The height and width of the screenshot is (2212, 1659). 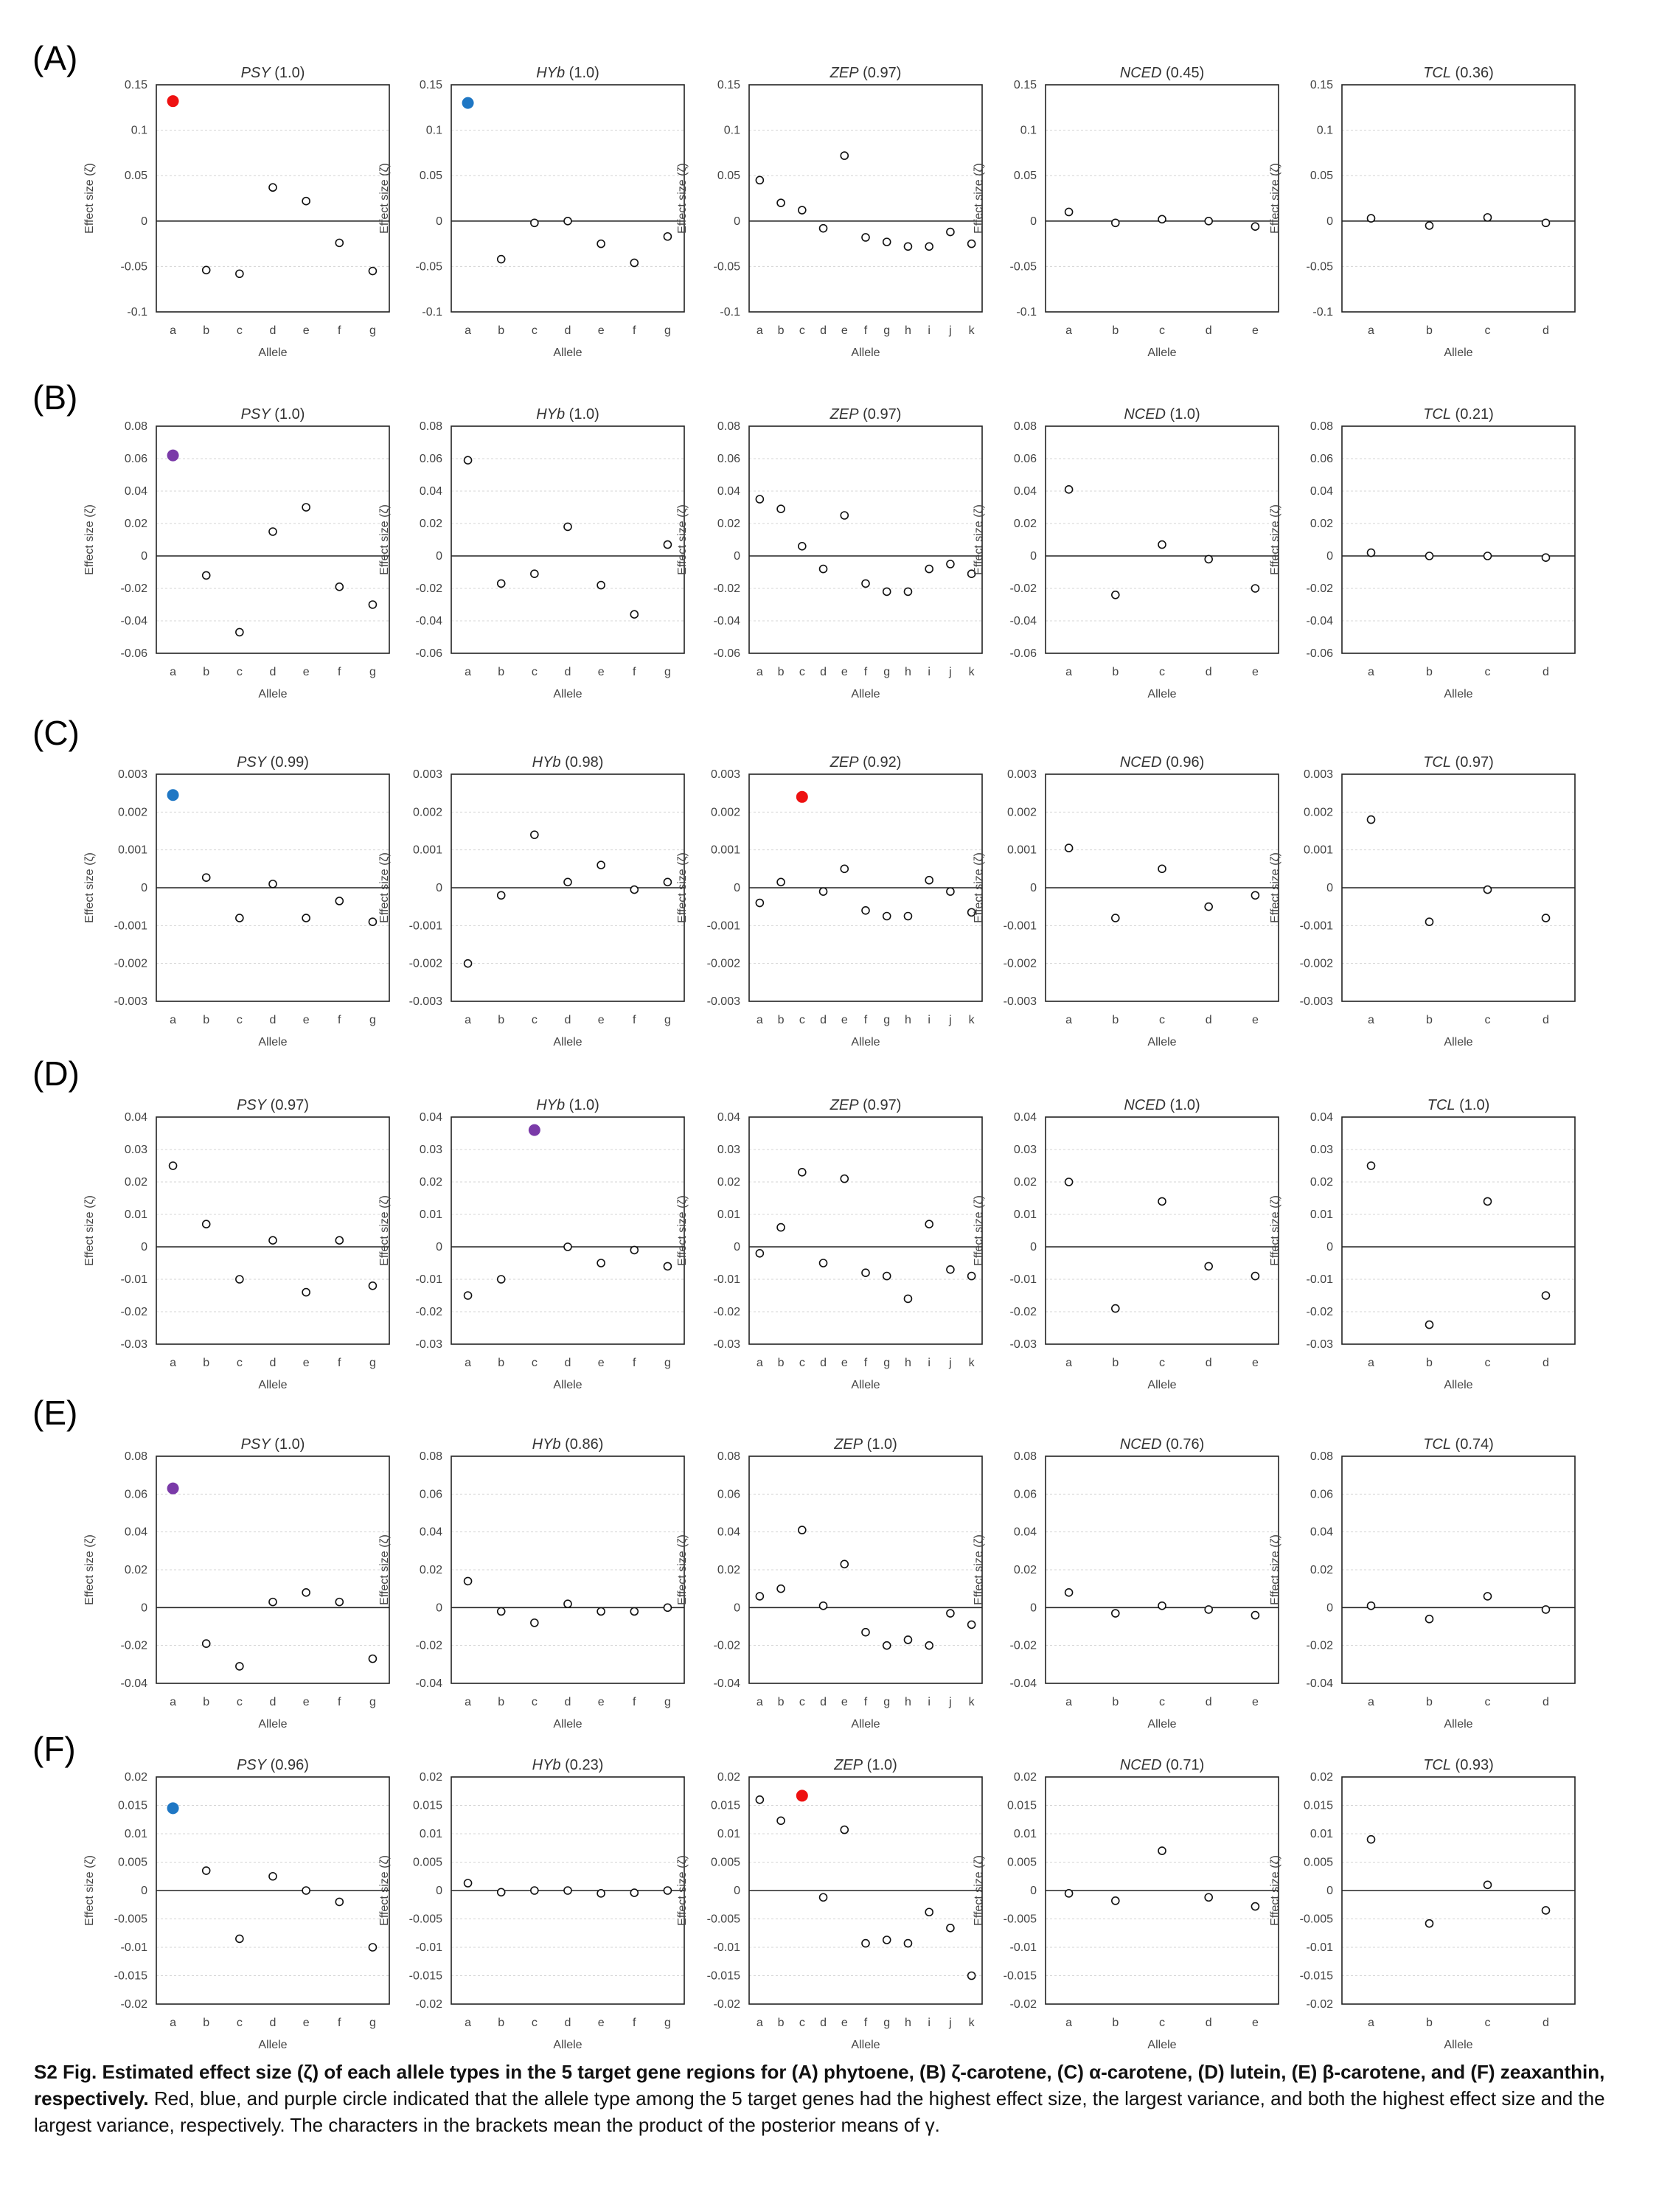 What do you see at coordinates (429, 1683) in the screenshot?
I see `y-tick-label: -0.04` at bounding box center [429, 1683].